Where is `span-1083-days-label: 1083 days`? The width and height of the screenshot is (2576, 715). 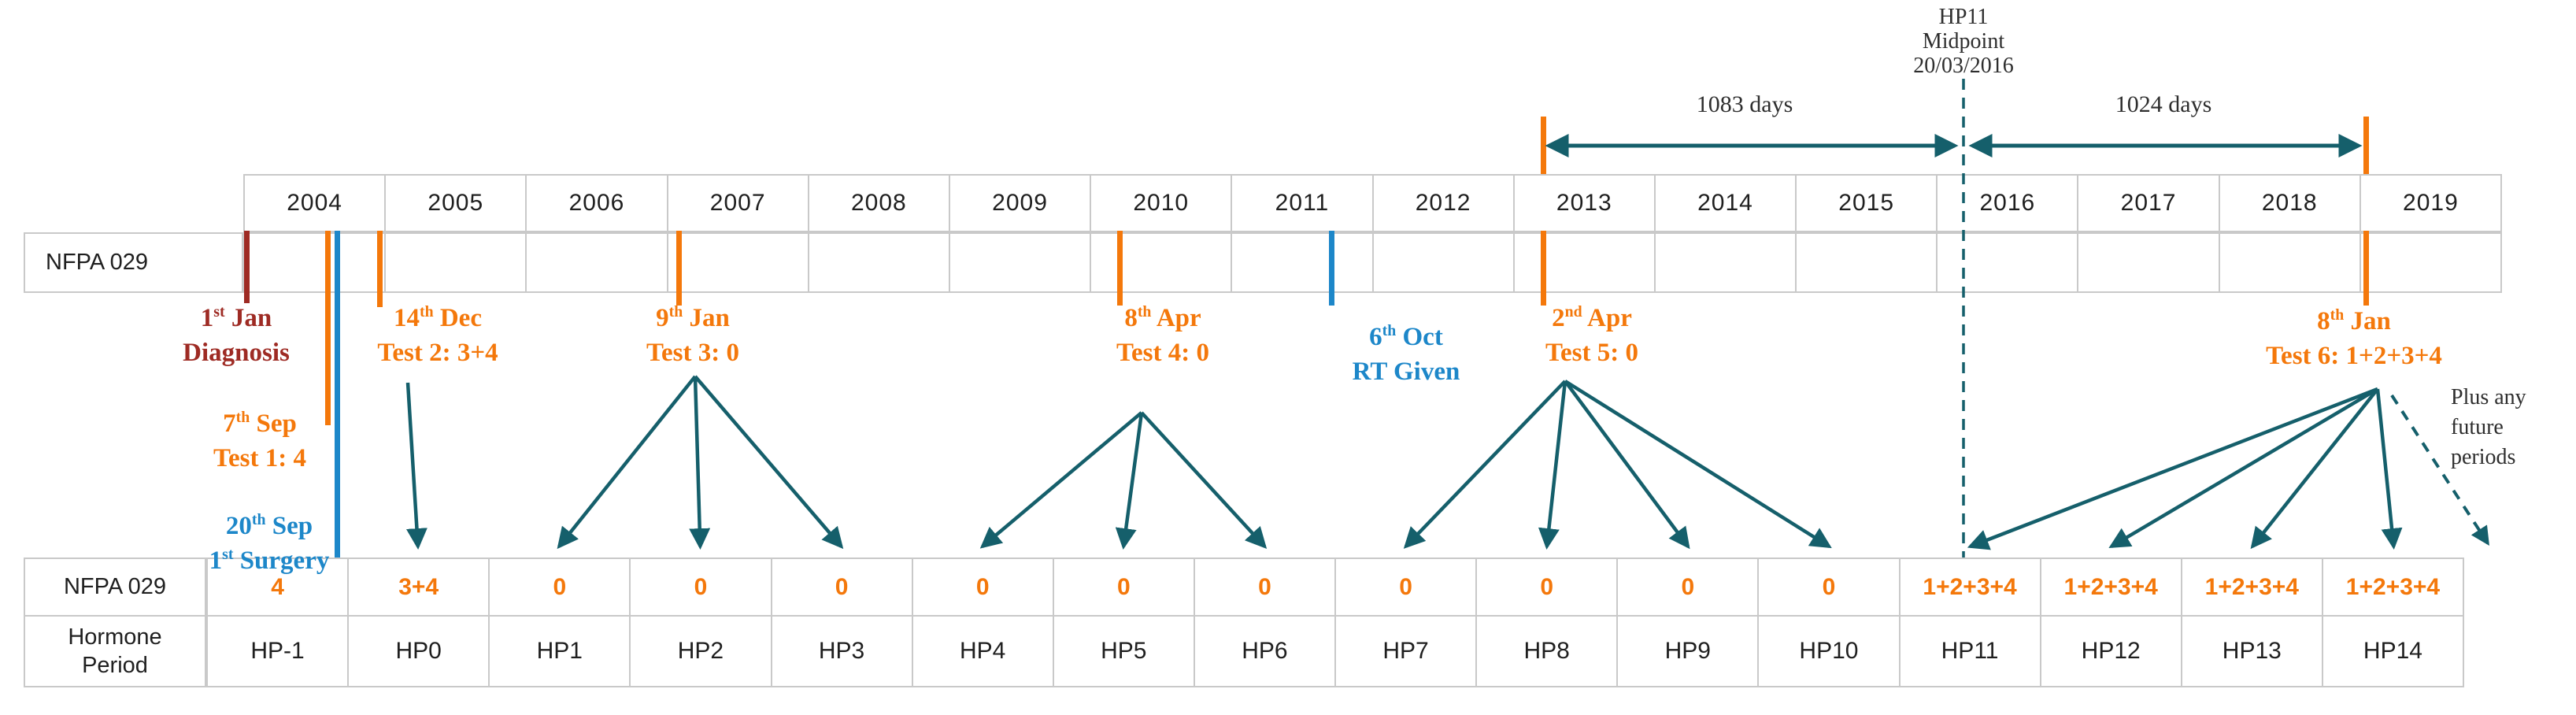 span-1083-days-label: 1083 days is located at coordinates (1744, 104).